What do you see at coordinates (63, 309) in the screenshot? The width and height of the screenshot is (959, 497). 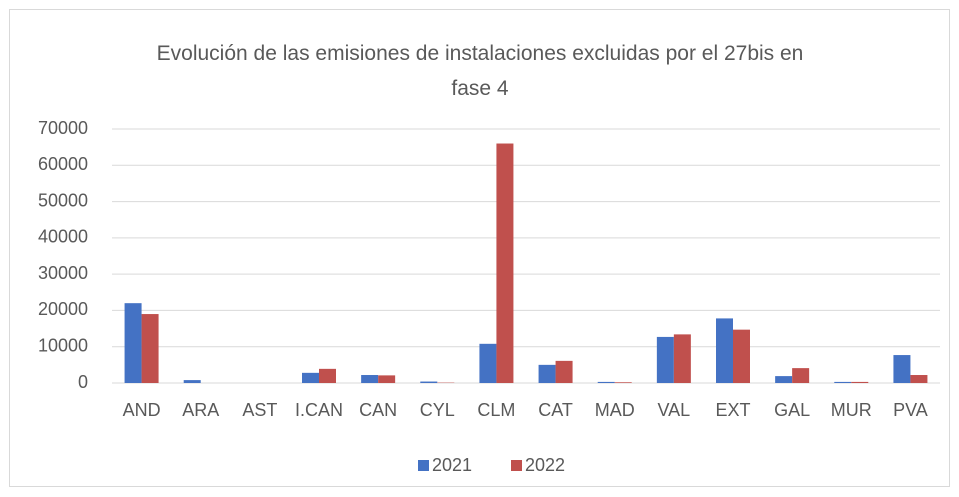 I see `y-tick-label: 20000` at bounding box center [63, 309].